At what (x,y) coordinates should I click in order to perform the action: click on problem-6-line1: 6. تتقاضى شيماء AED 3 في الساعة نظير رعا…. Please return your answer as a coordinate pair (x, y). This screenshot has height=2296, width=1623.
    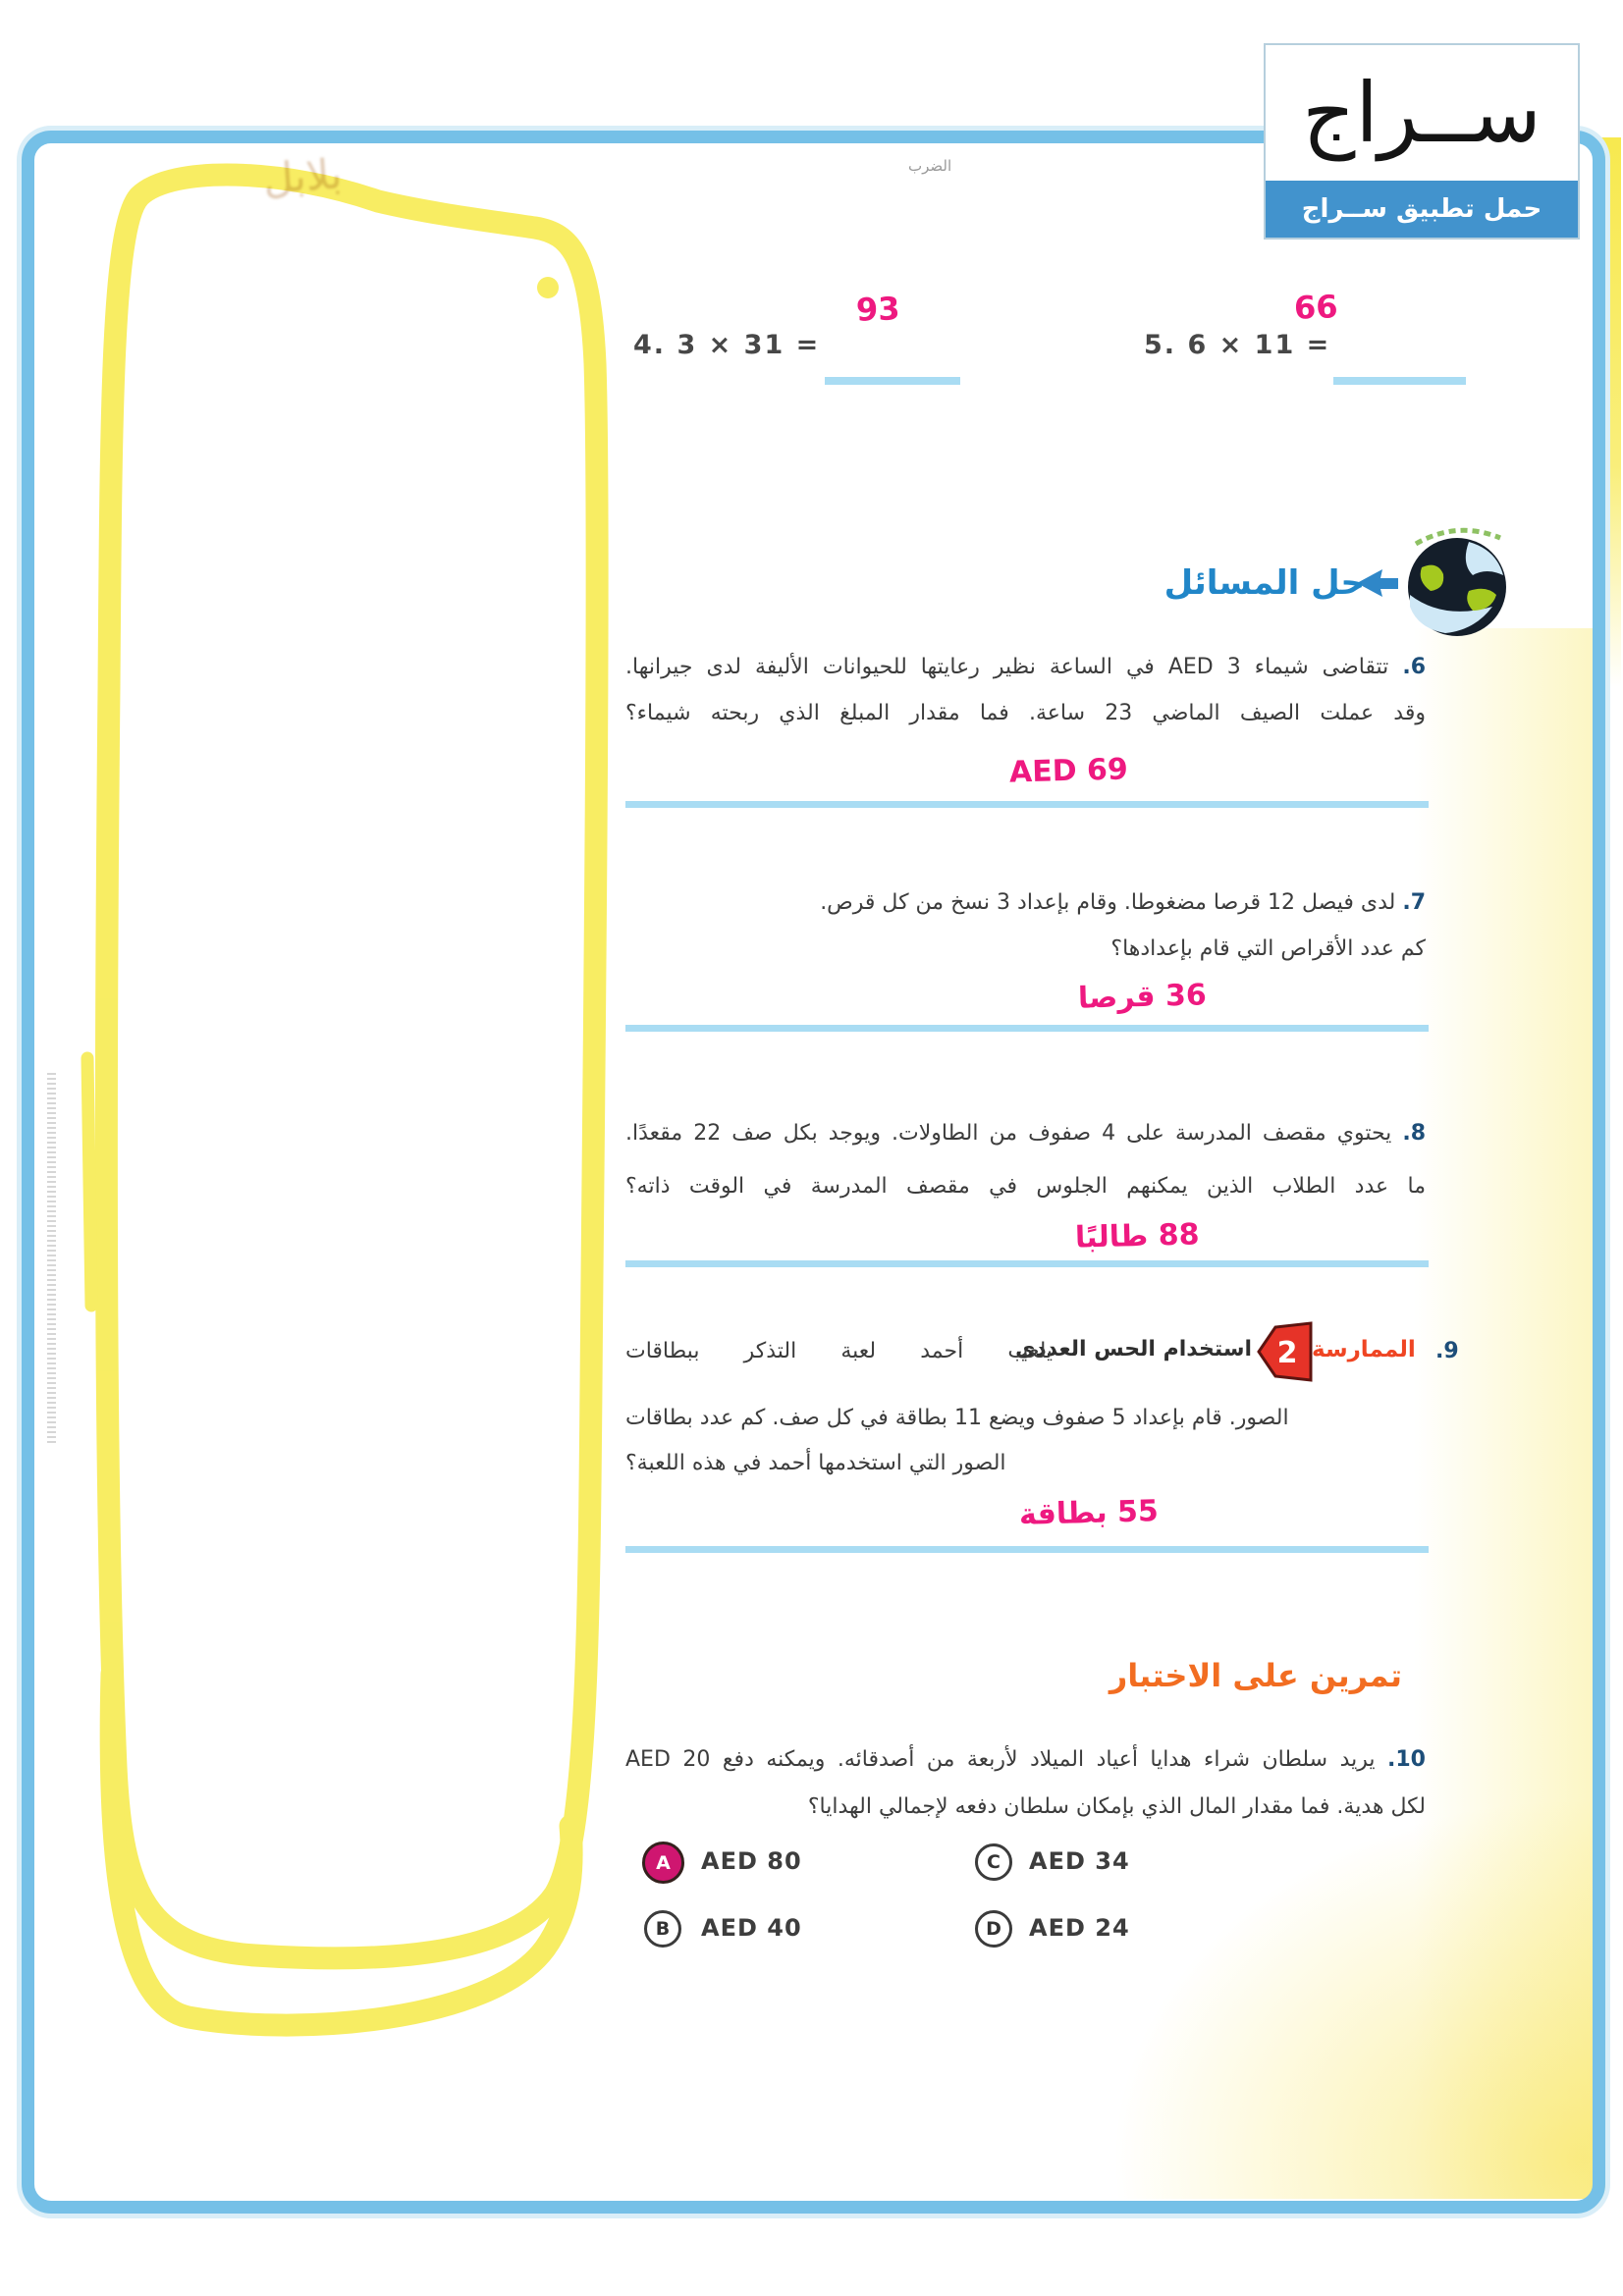
    Looking at the image, I should click on (1025, 667).